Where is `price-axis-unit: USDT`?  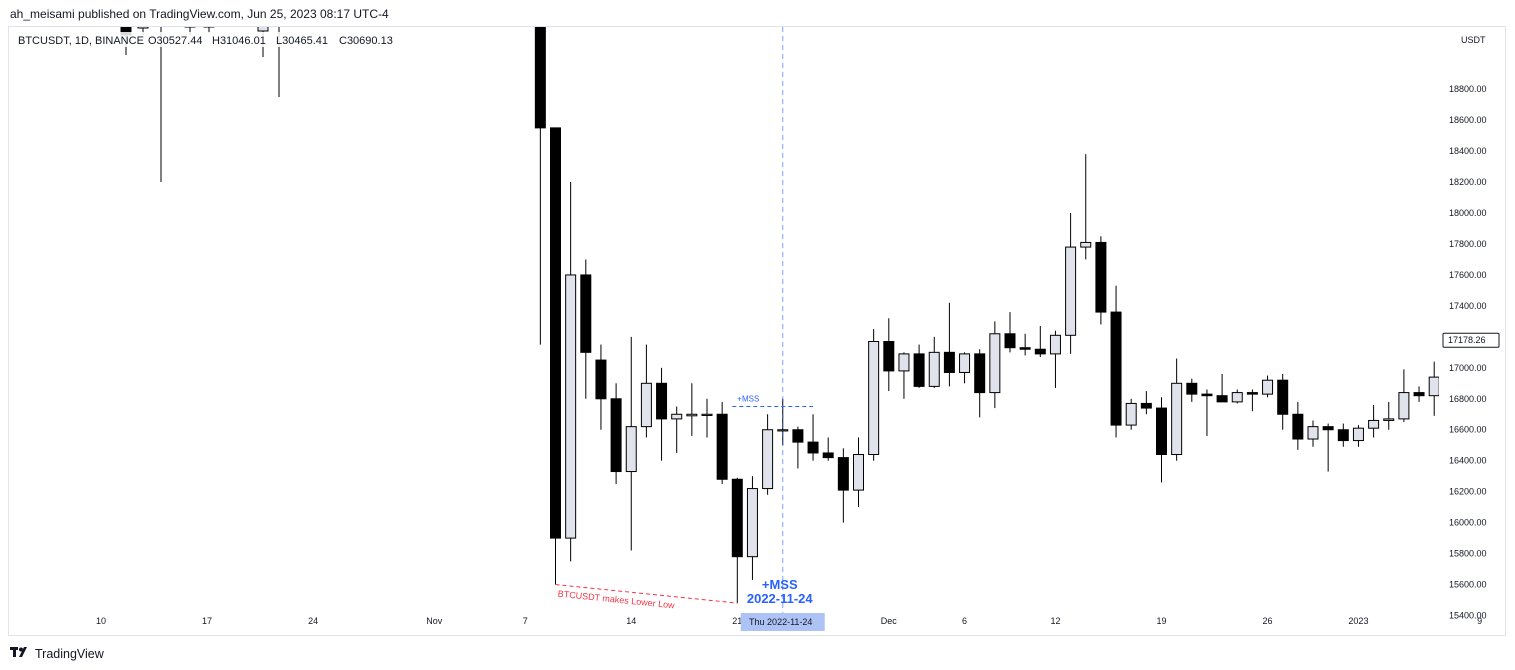
price-axis-unit: USDT is located at coordinates (1473, 40).